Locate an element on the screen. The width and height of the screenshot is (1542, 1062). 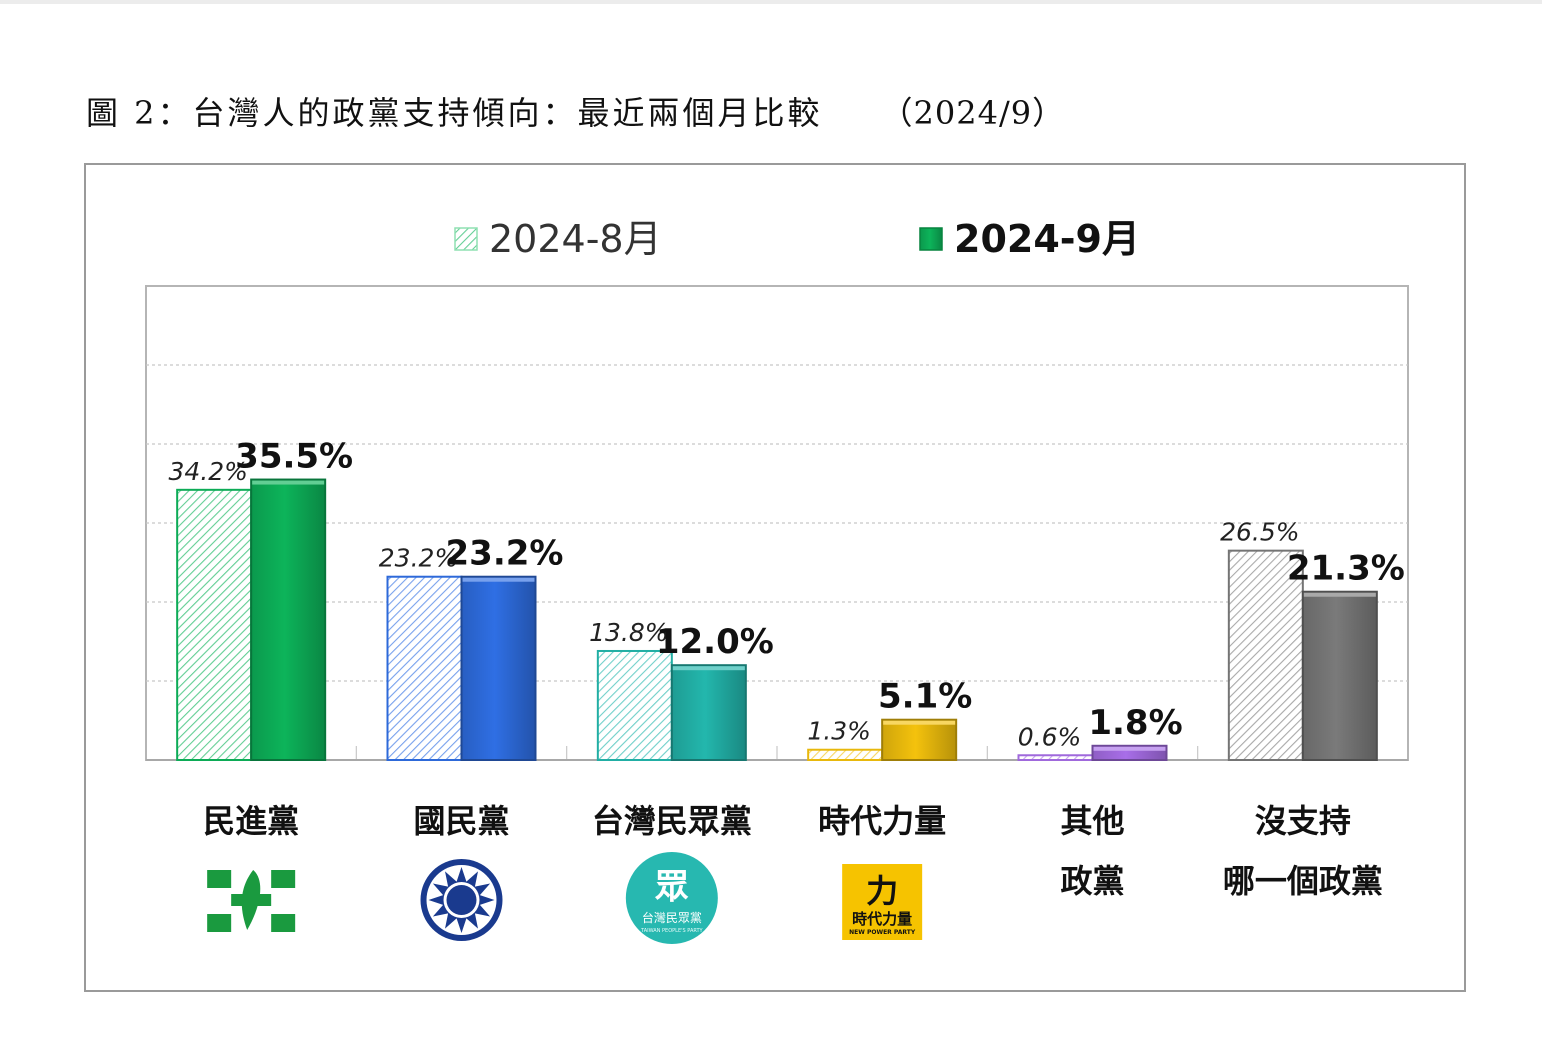
figure-title: 圖 2：台灣人的政黨支持傾向：最近兩個月比較 （2024/9） is located at coordinates (575, 111).